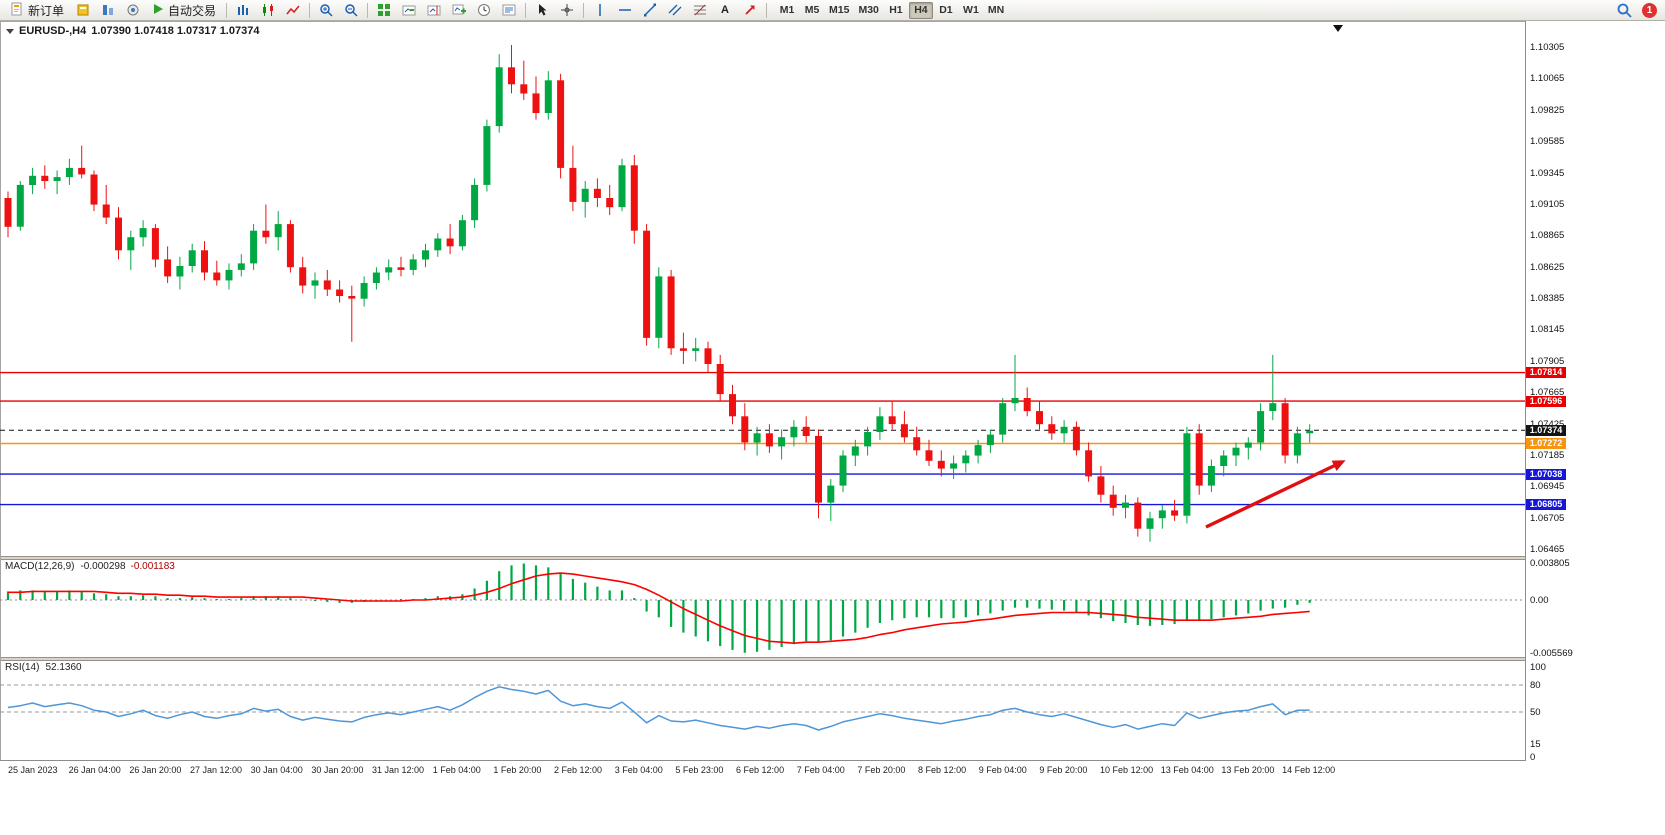 The width and height of the screenshot is (1665, 835). What do you see at coordinates (1002, 770) in the screenshot?
I see `time-scale-label: 9 Feb 04:00` at bounding box center [1002, 770].